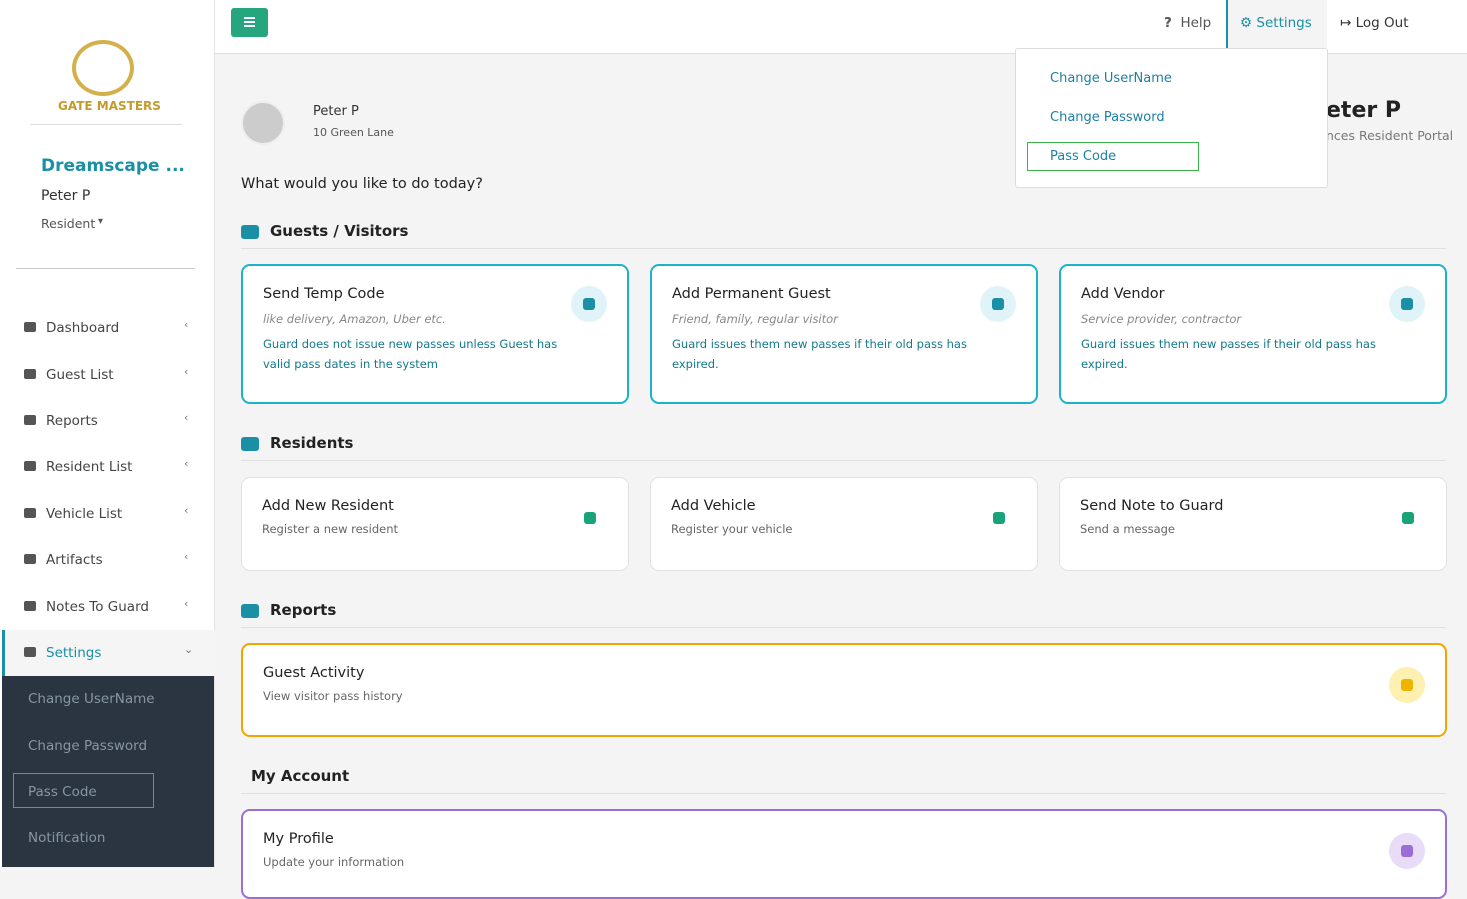 The width and height of the screenshot is (1467, 899). Describe the element at coordinates (1382, 23) in the screenshot. I see `logout-text: Log Out` at that location.